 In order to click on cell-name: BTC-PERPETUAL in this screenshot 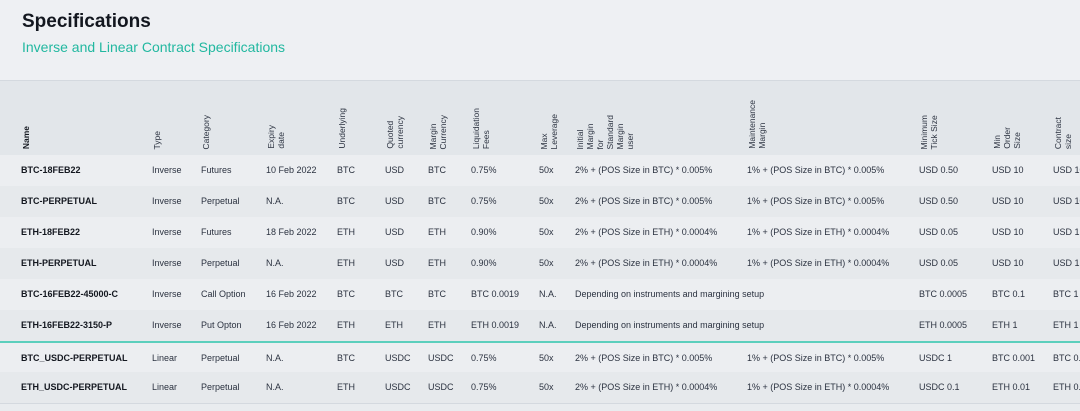, I will do `click(59, 201)`.